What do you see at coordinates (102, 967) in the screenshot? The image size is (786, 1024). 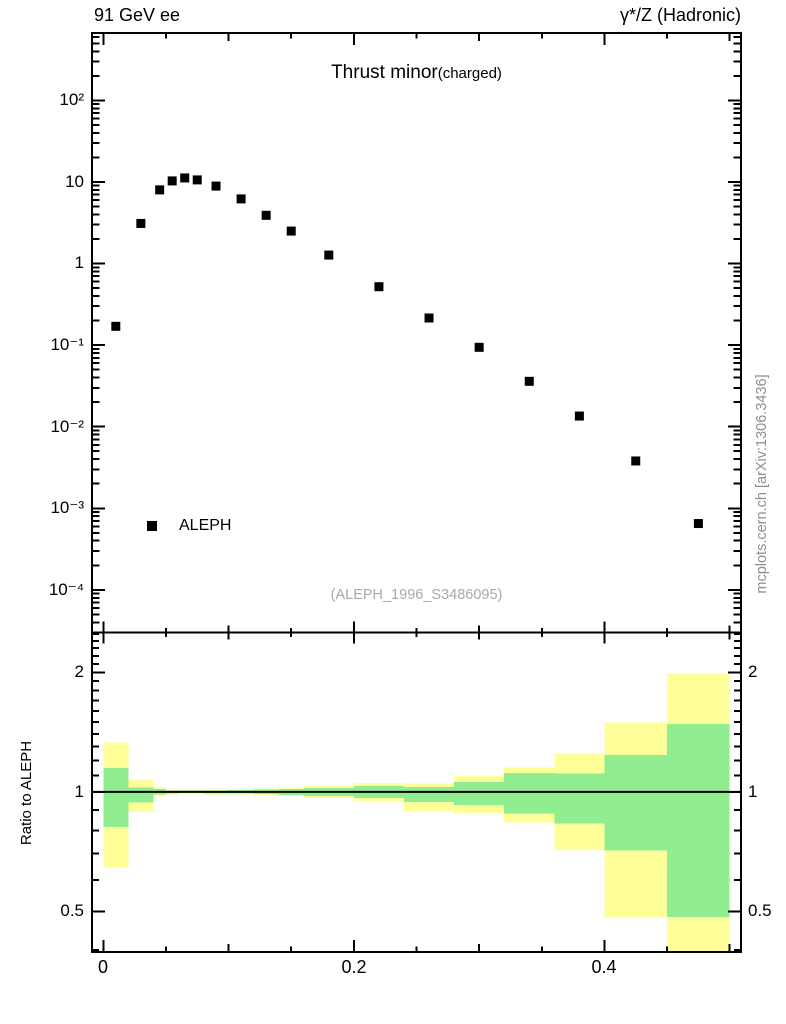 I see `xtick-label-0: 0` at bounding box center [102, 967].